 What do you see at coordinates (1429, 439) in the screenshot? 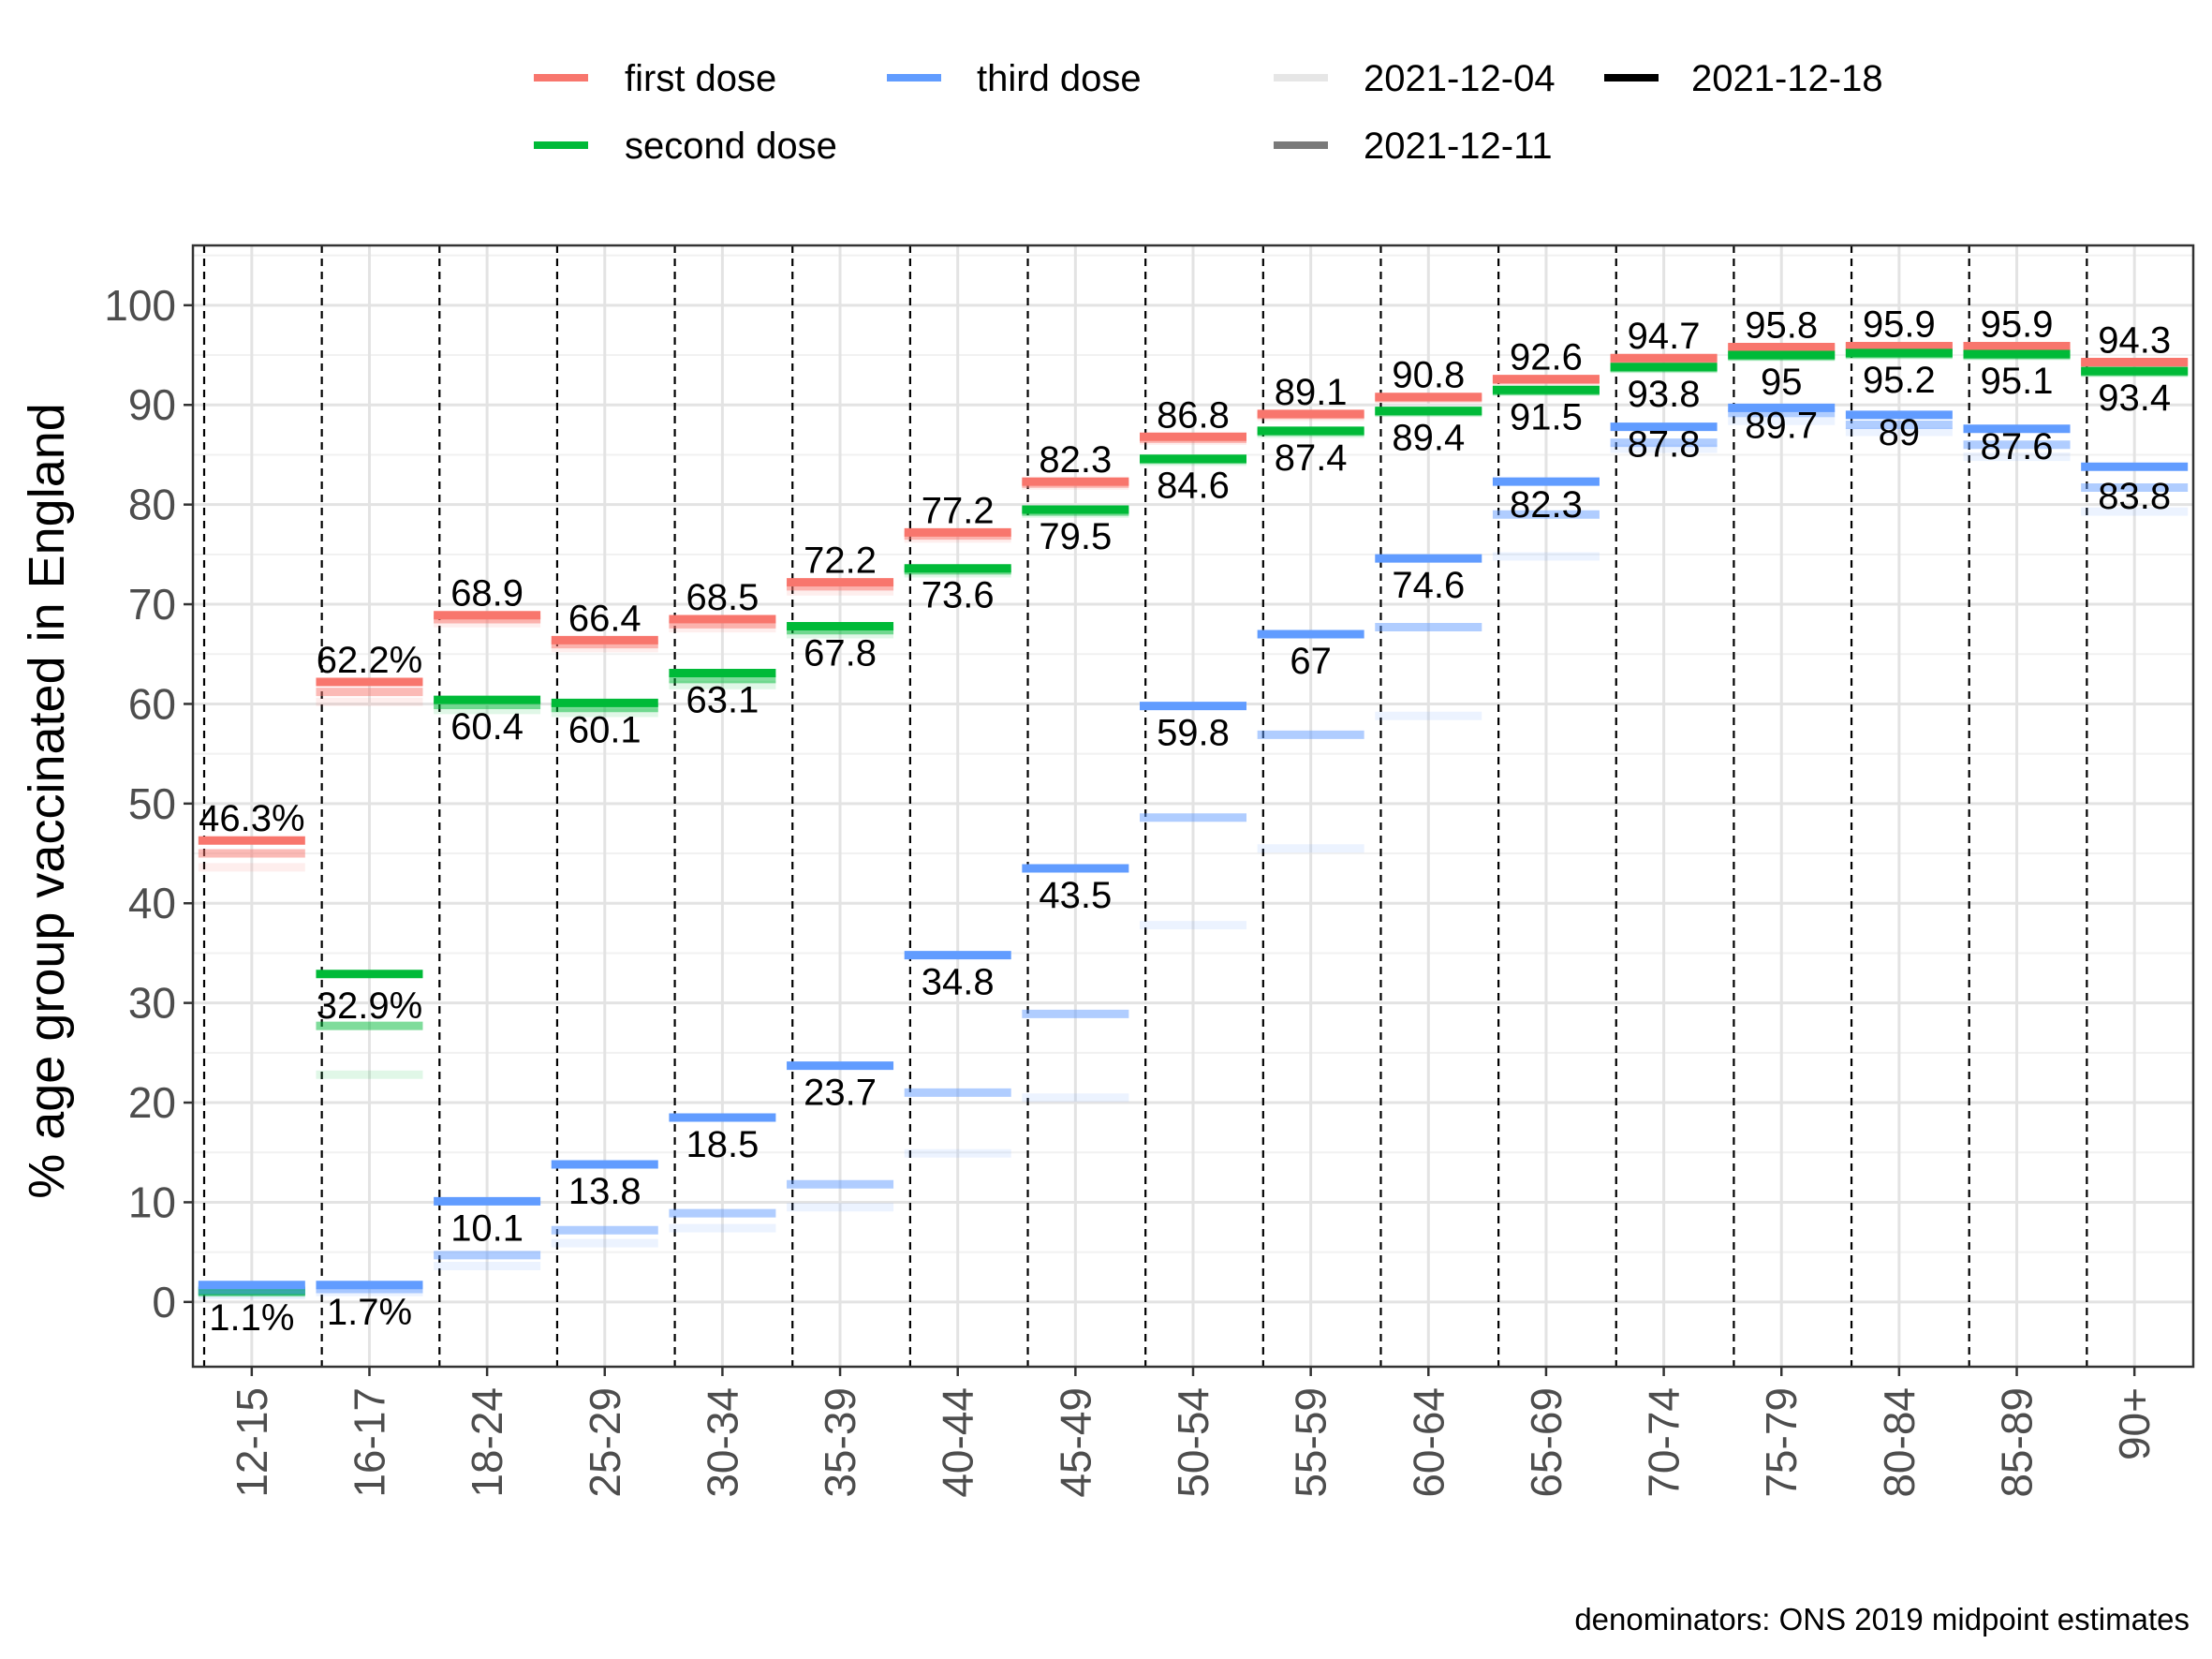
I see `value-label: 89.4` at bounding box center [1429, 439].